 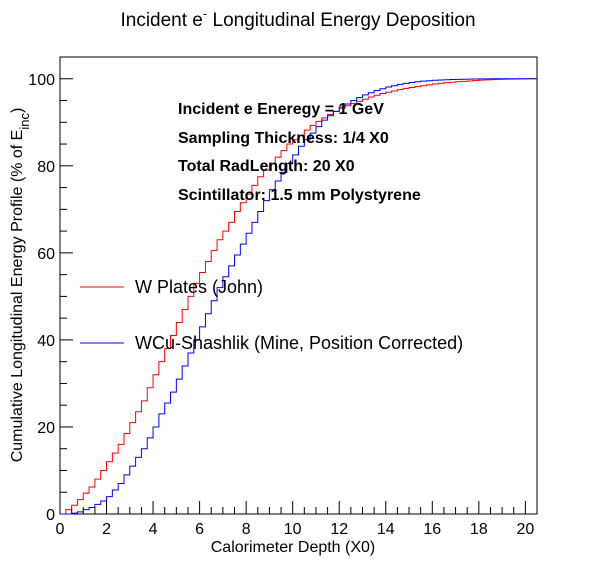 I want to click on legend-label-wcu-shashlik: WCu-Shashlik (Mine, Position Corrected), so click(x=299, y=343).